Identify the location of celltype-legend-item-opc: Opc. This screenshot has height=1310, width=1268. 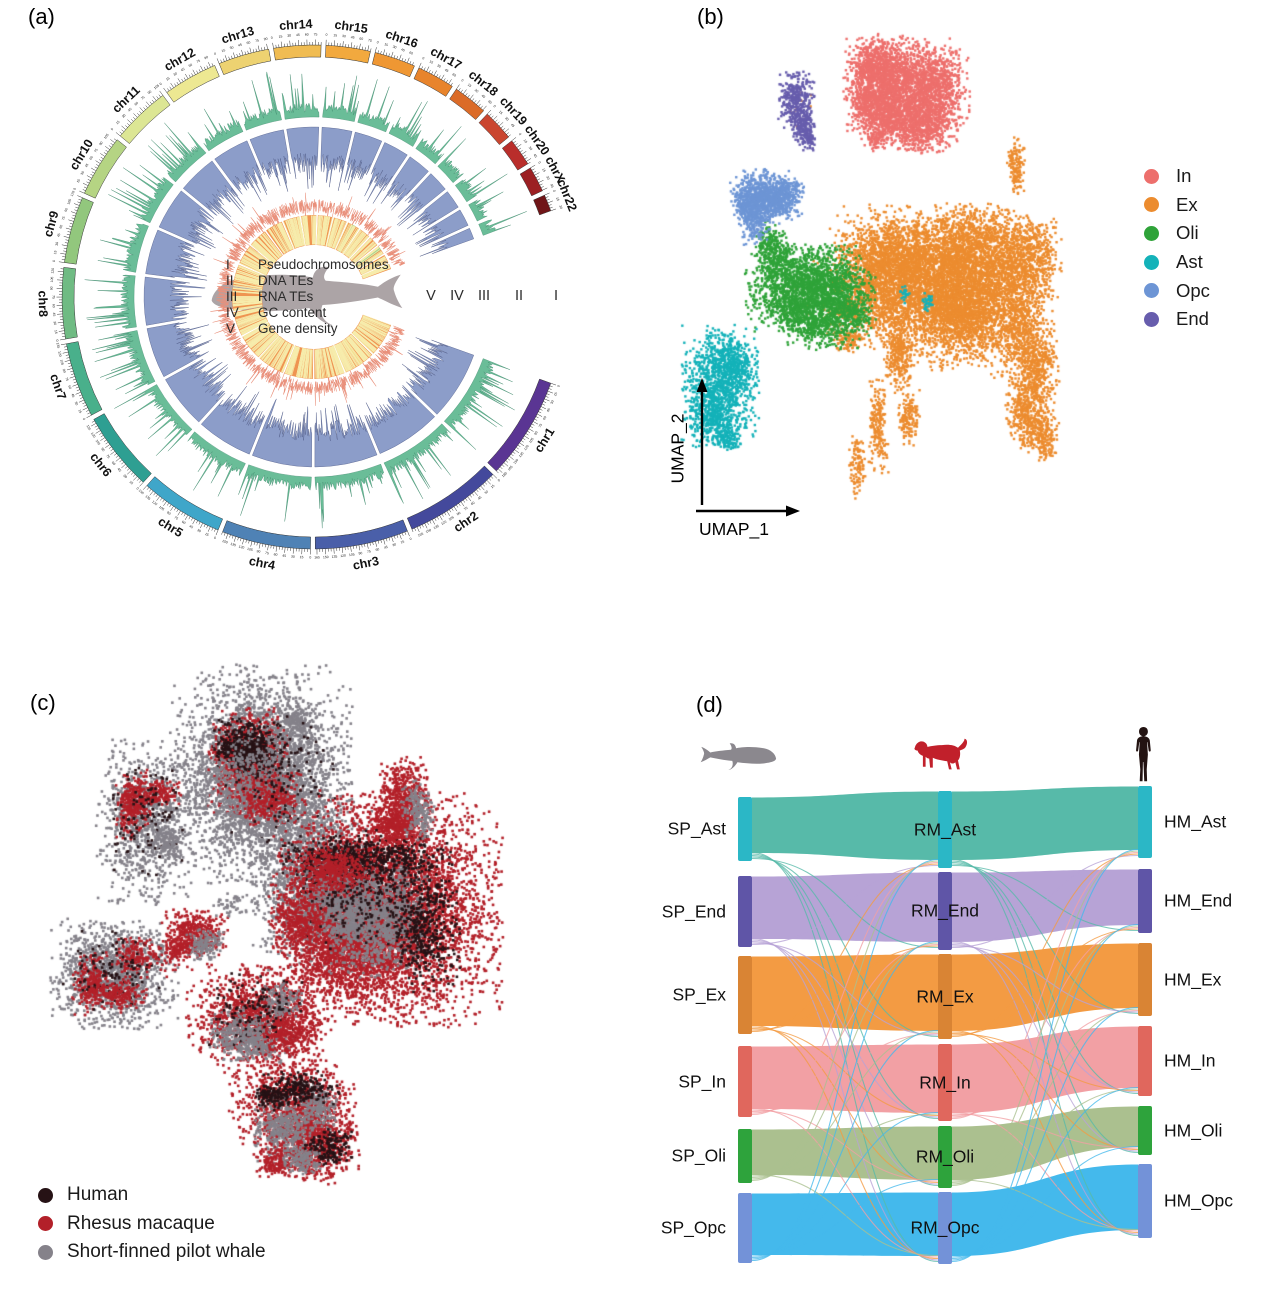
(1177, 290).